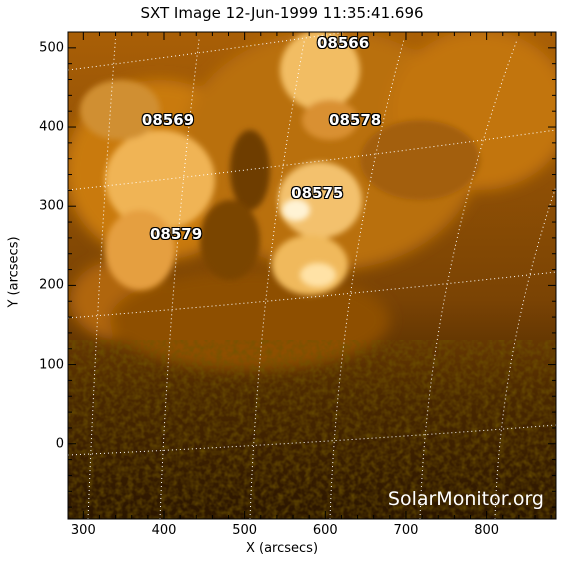 This screenshot has width=564, height=564. I want to click on y-tick-label: 500, so click(51, 48).